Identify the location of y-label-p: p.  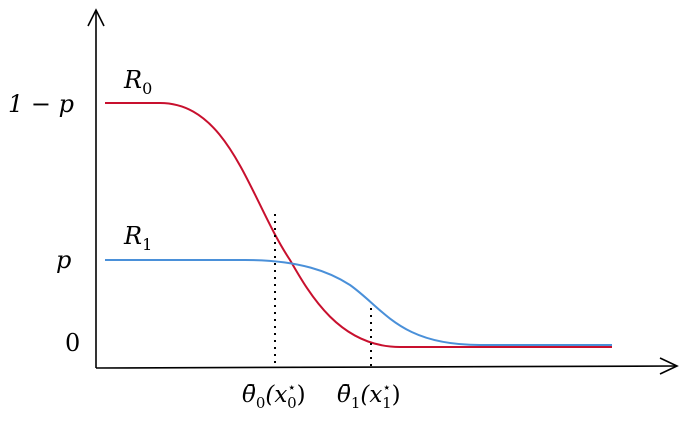
(63, 260).